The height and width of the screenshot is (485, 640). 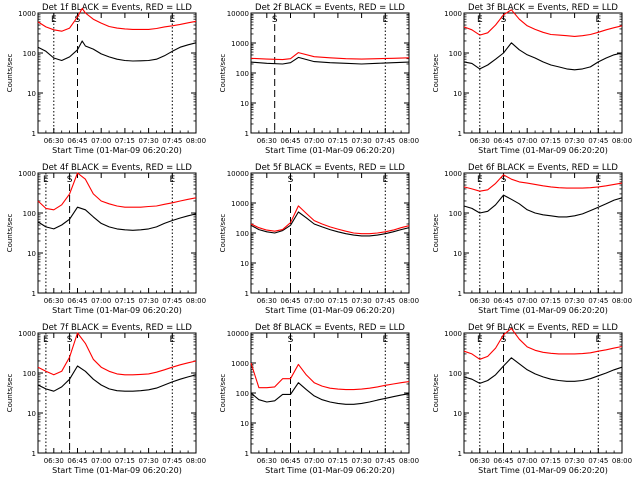 What do you see at coordinates (238, 174) in the screenshot?
I see `y-tick-label: 10000` at bounding box center [238, 174].